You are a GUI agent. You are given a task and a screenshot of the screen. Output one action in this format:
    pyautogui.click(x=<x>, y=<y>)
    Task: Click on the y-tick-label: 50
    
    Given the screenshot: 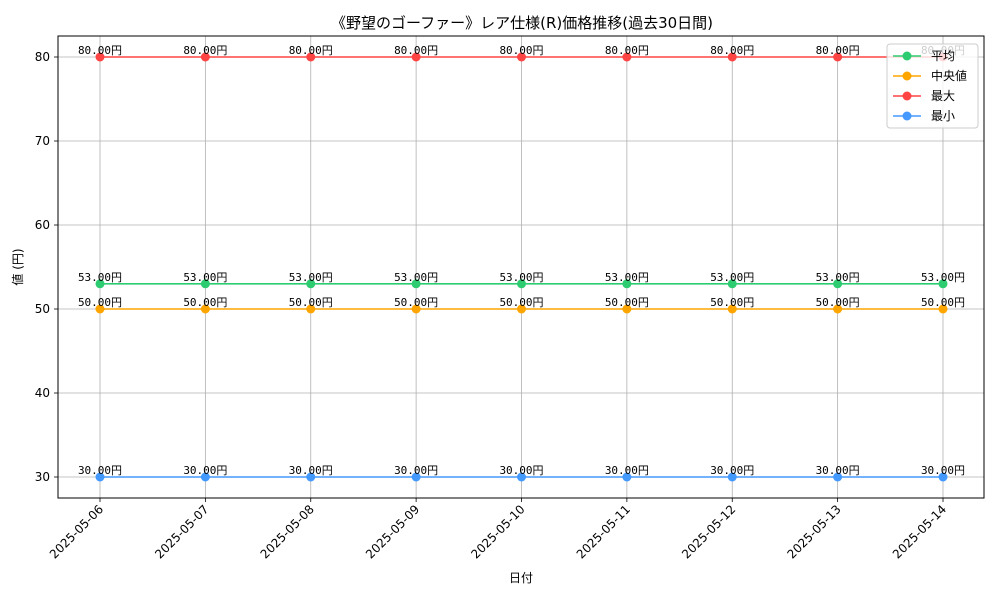 What is the action you would take?
    pyautogui.click(x=42, y=309)
    